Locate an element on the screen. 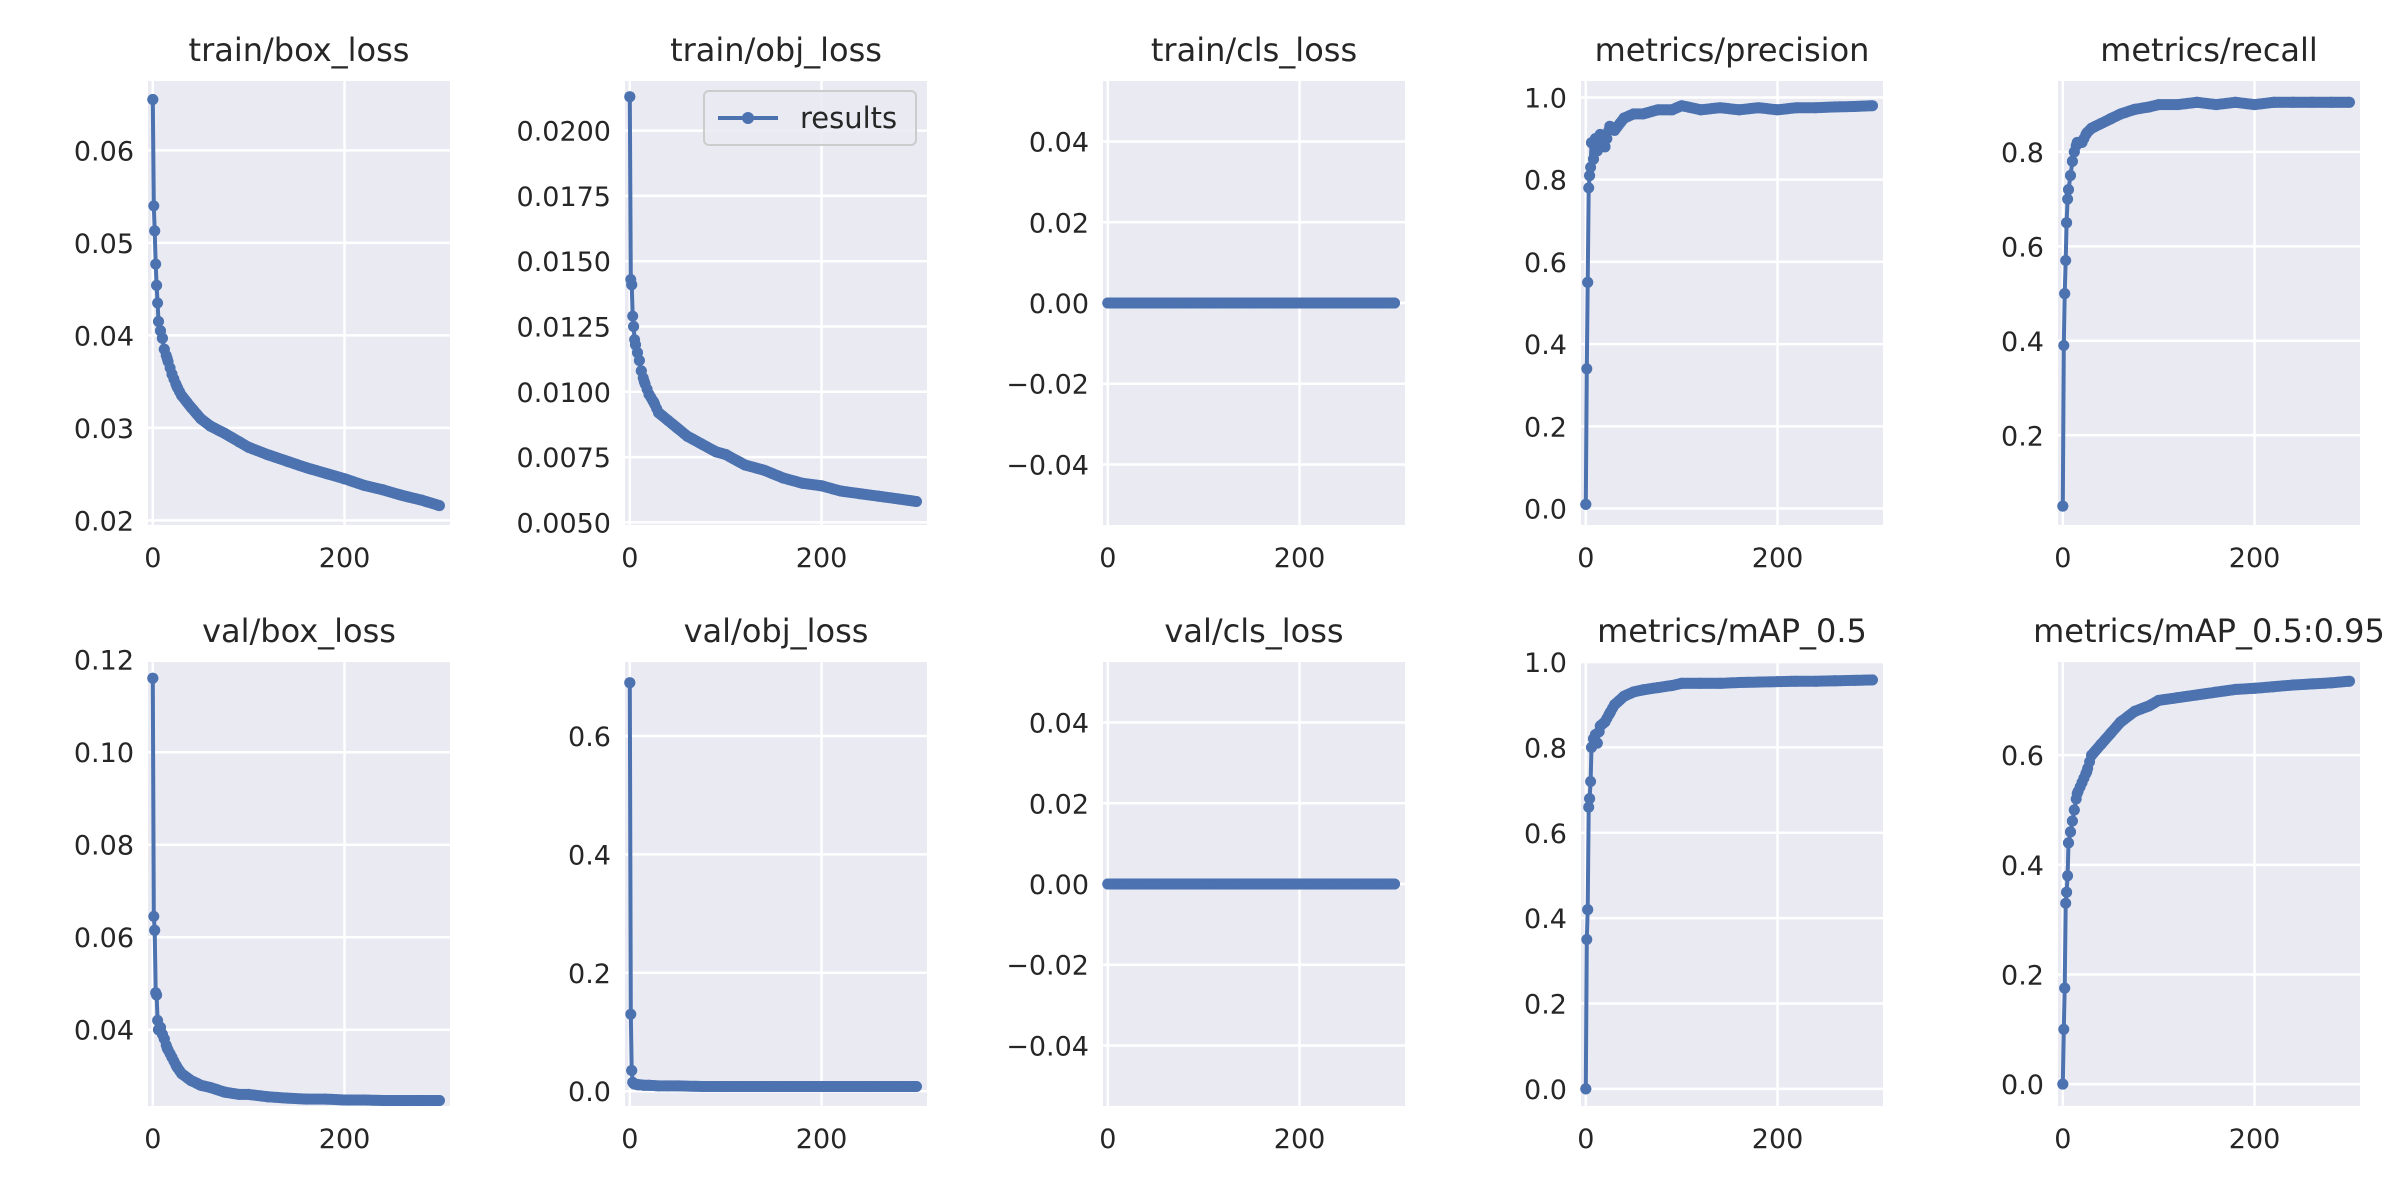  y-tick-label: 0.0 is located at coordinates (589, 1092).